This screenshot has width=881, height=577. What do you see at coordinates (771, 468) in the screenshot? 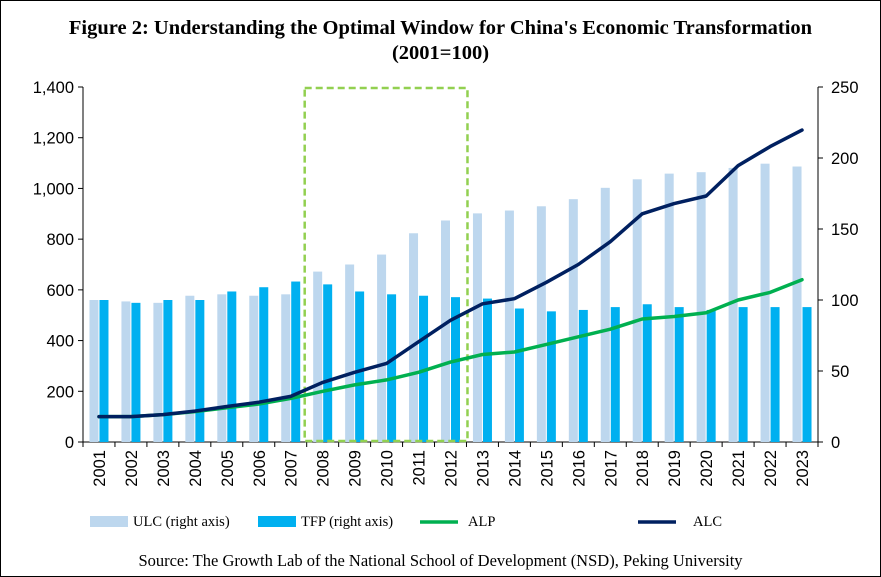
I see `x-tick-label: 2022` at bounding box center [771, 468].